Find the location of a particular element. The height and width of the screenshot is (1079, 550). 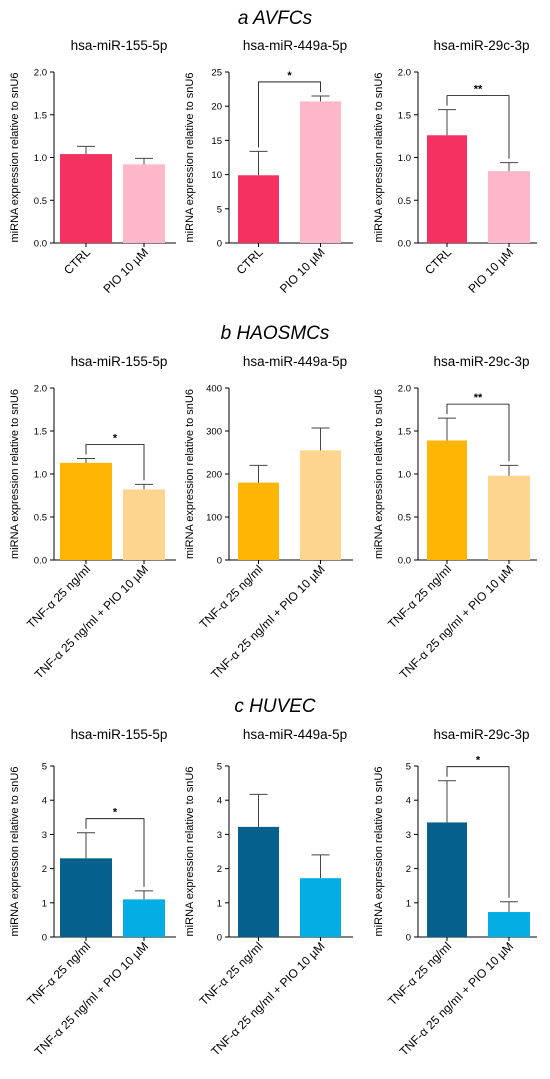

y-tick-label: 10 is located at coordinates (216, 175).